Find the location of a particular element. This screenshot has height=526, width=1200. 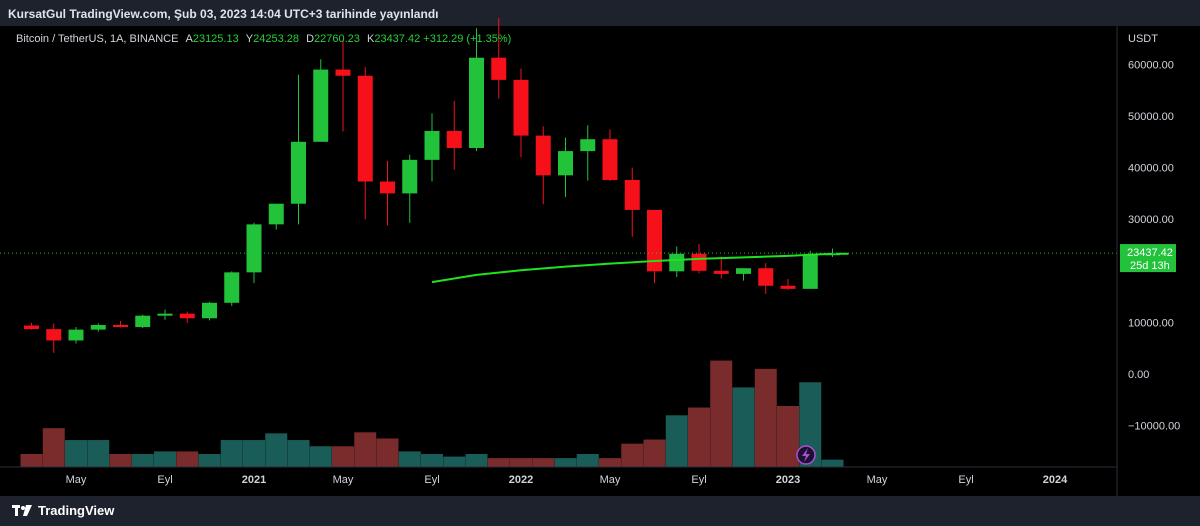

lightning-icon is located at coordinates (806, 455).